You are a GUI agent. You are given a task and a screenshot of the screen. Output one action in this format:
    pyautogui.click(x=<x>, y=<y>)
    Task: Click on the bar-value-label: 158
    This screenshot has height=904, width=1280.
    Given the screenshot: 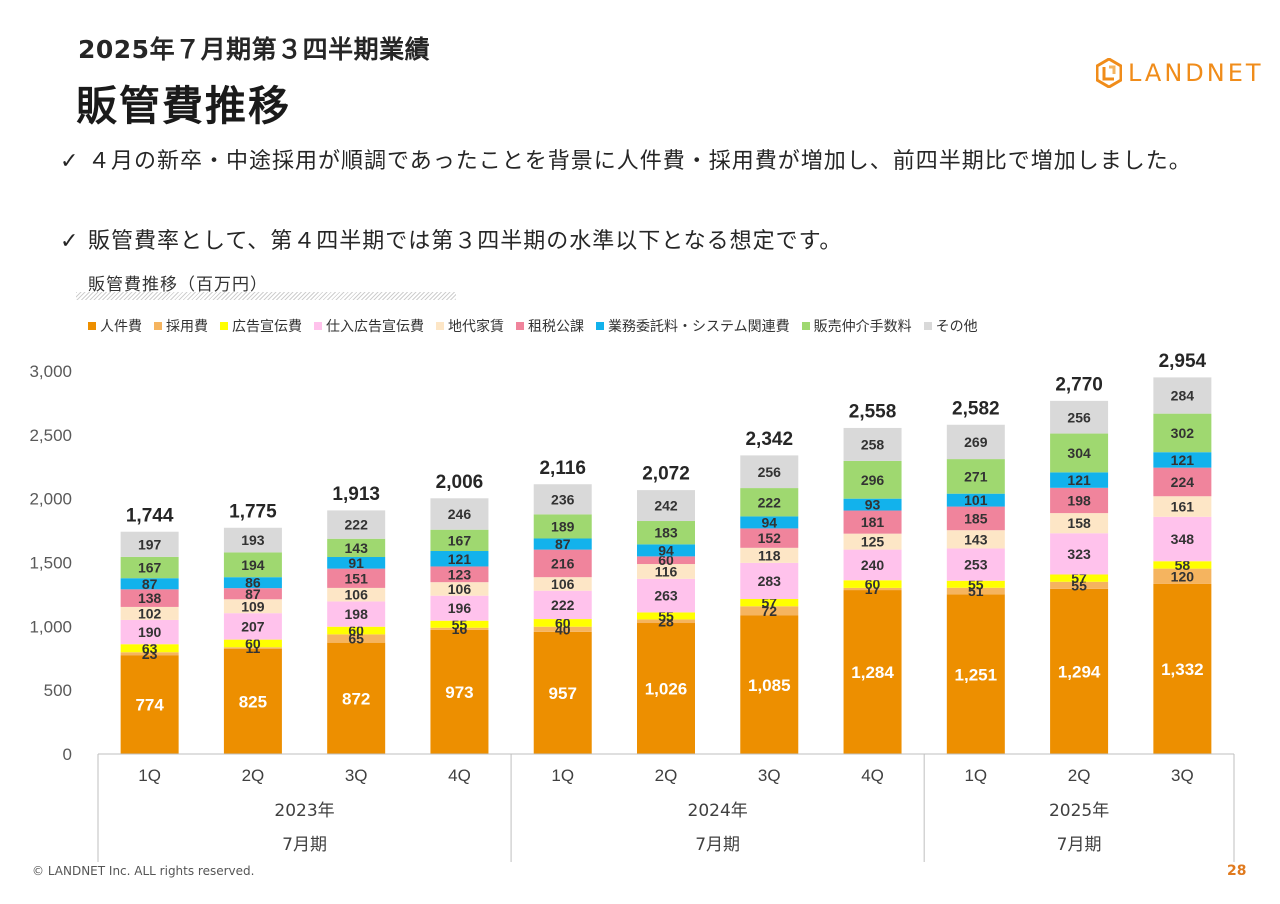 What is the action you would take?
    pyautogui.click(x=1079, y=523)
    